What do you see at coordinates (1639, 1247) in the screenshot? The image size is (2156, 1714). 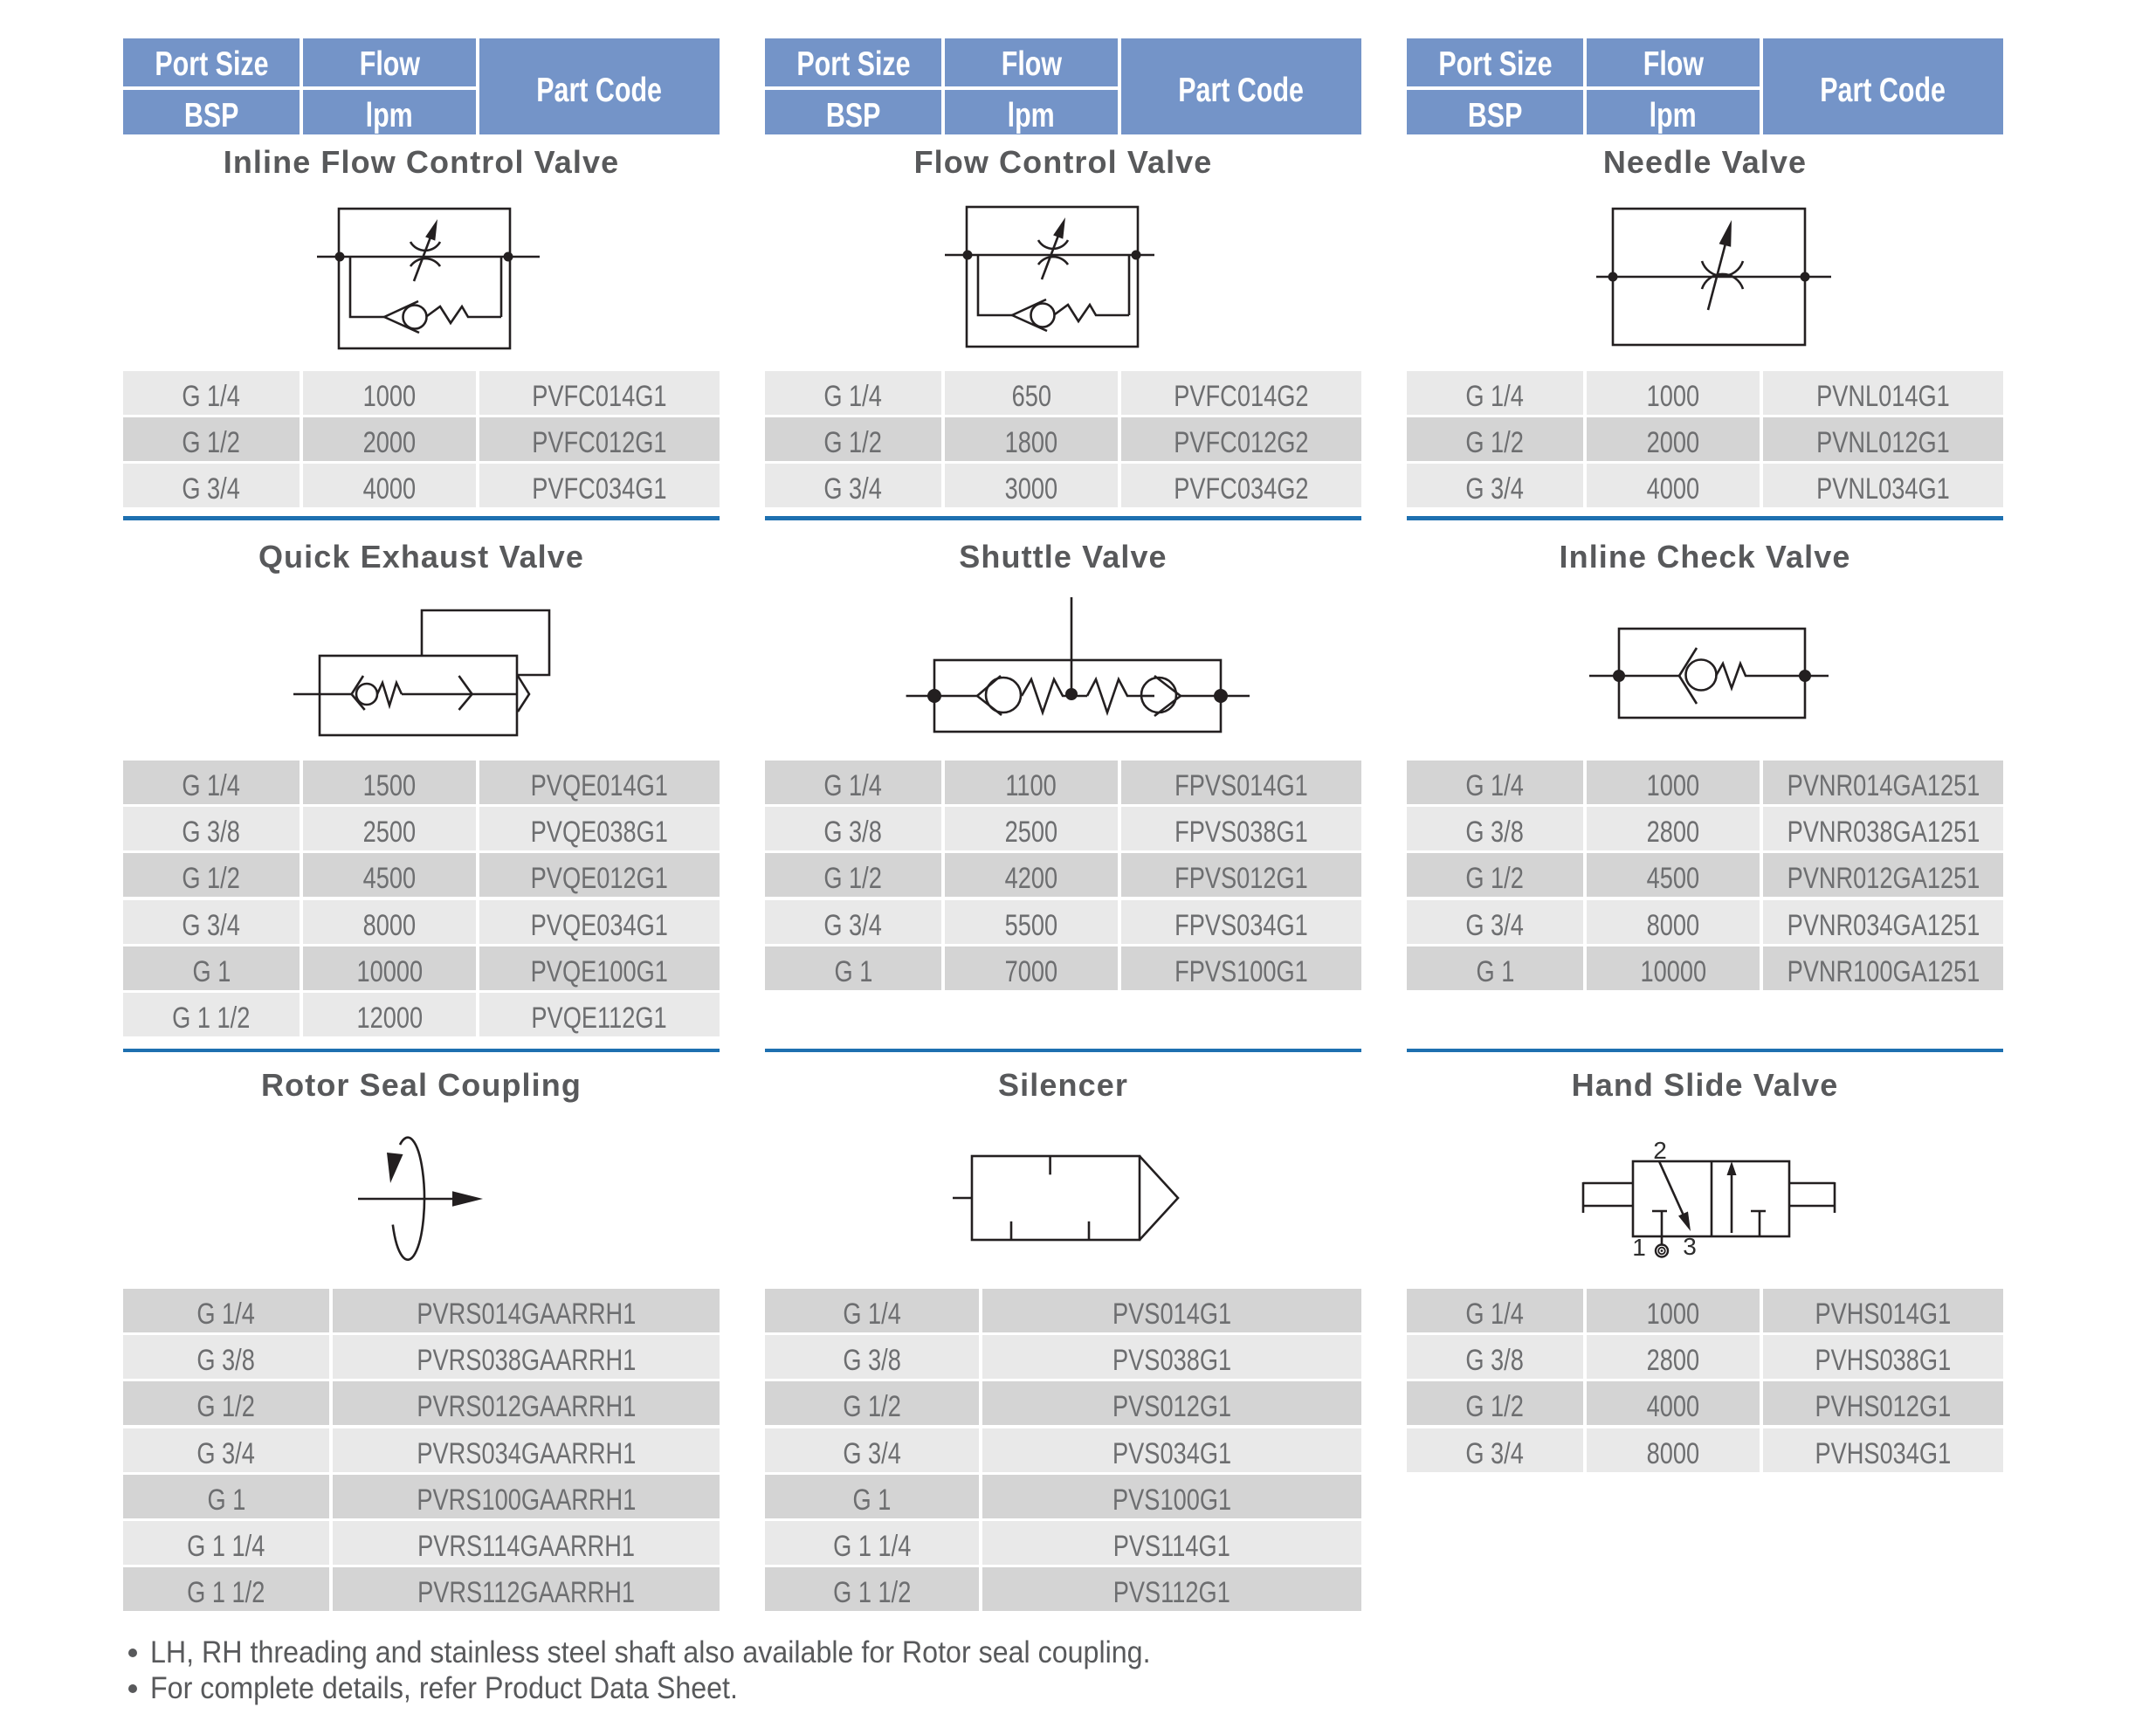 I see `svg-text: 1` at bounding box center [1639, 1247].